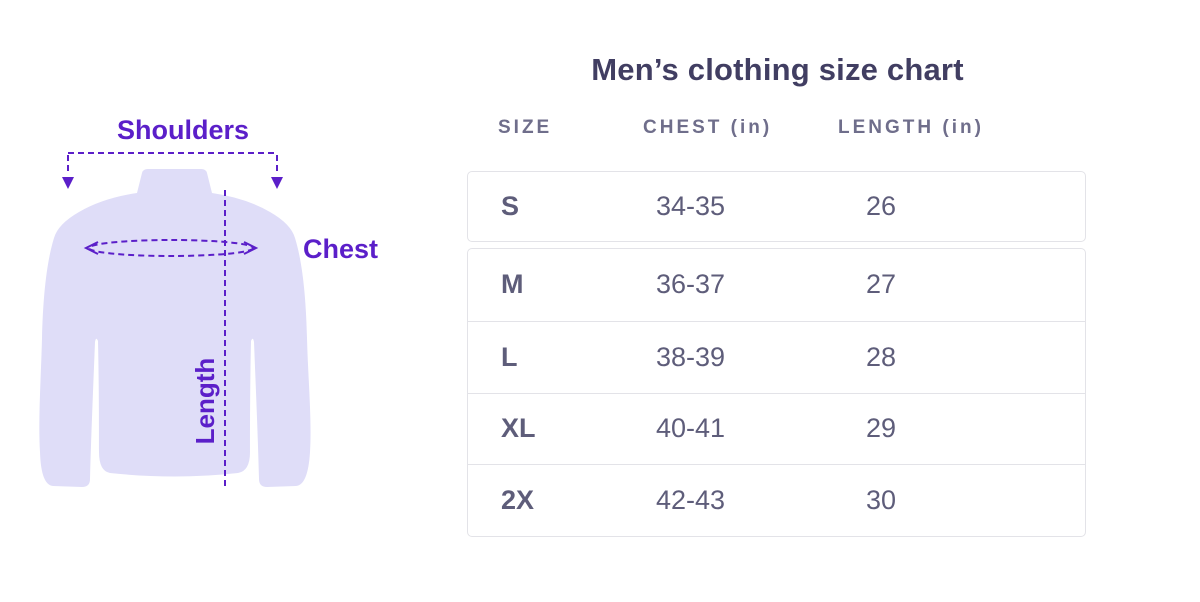 Image resolution: width=1200 pixels, height=602 pixels. Describe the element at coordinates (171, 248) in the screenshot. I see `chest-measure-ellipse` at that location.